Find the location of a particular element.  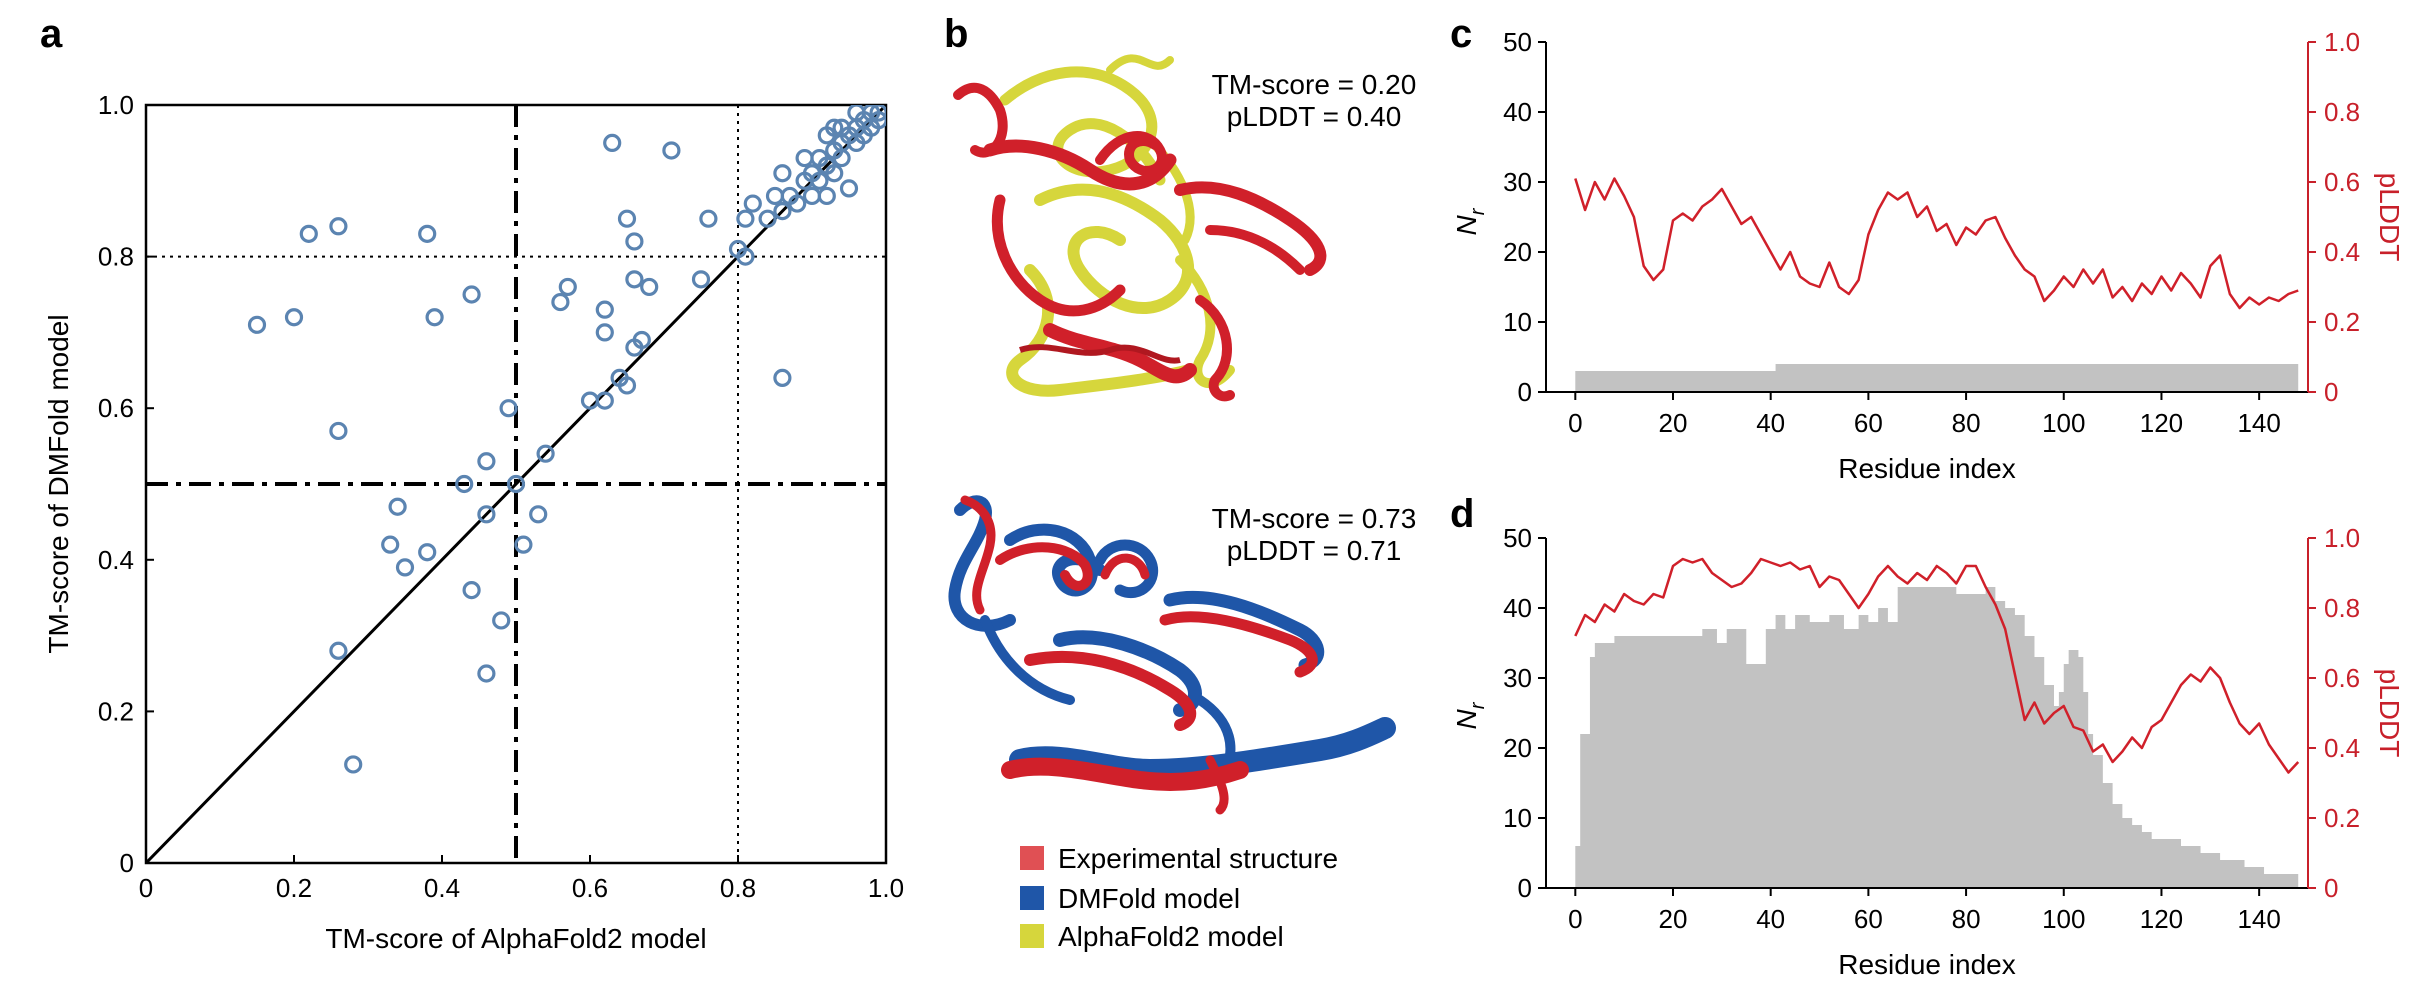

nr-bars is located at coordinates (1937, 737).